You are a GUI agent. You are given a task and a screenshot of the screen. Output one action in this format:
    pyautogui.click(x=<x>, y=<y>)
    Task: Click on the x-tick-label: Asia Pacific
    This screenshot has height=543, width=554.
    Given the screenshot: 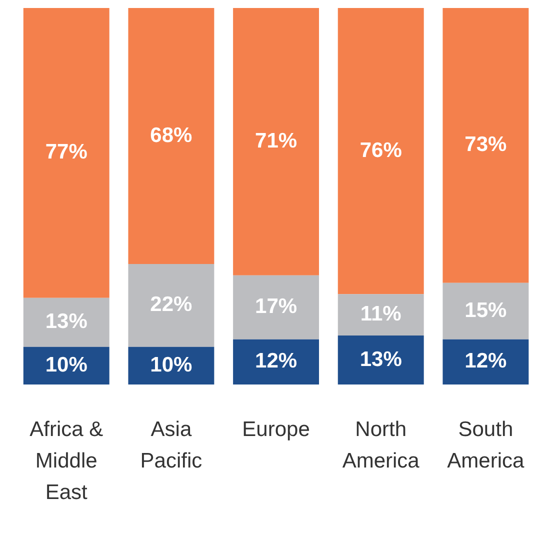 What is the action you would take?
    pyautogui.click(x=171, y=445)
    